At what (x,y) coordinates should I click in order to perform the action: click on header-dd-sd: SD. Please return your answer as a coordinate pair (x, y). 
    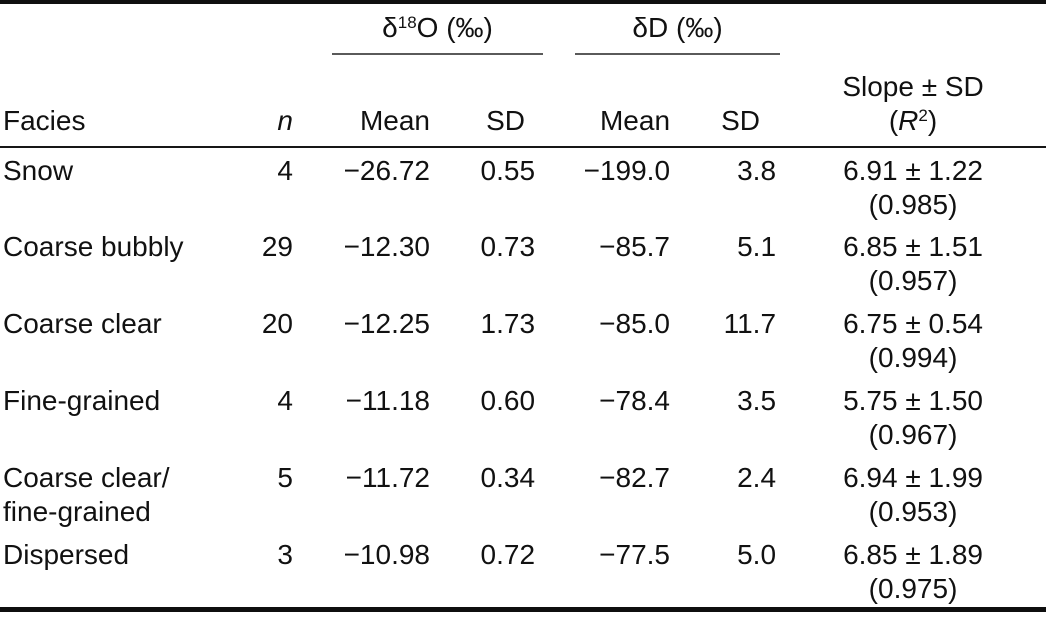
    Looking at the image, I should click on (728, 101).